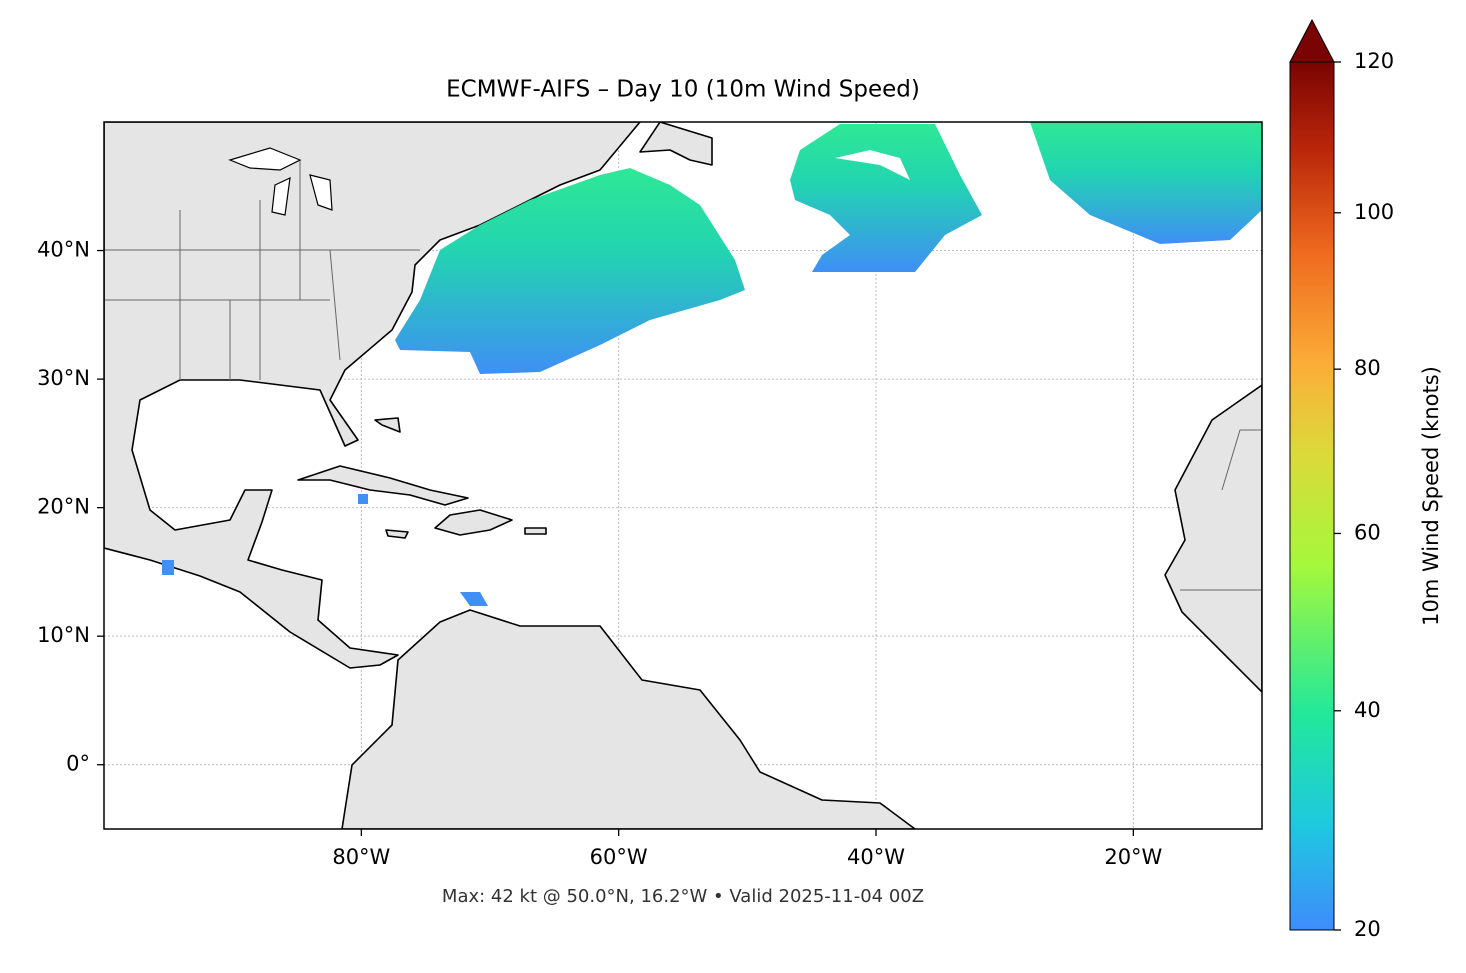 This screenshot has width=1466, height=973. I want to click on y-tick-label: 0°, so click(78, 764).